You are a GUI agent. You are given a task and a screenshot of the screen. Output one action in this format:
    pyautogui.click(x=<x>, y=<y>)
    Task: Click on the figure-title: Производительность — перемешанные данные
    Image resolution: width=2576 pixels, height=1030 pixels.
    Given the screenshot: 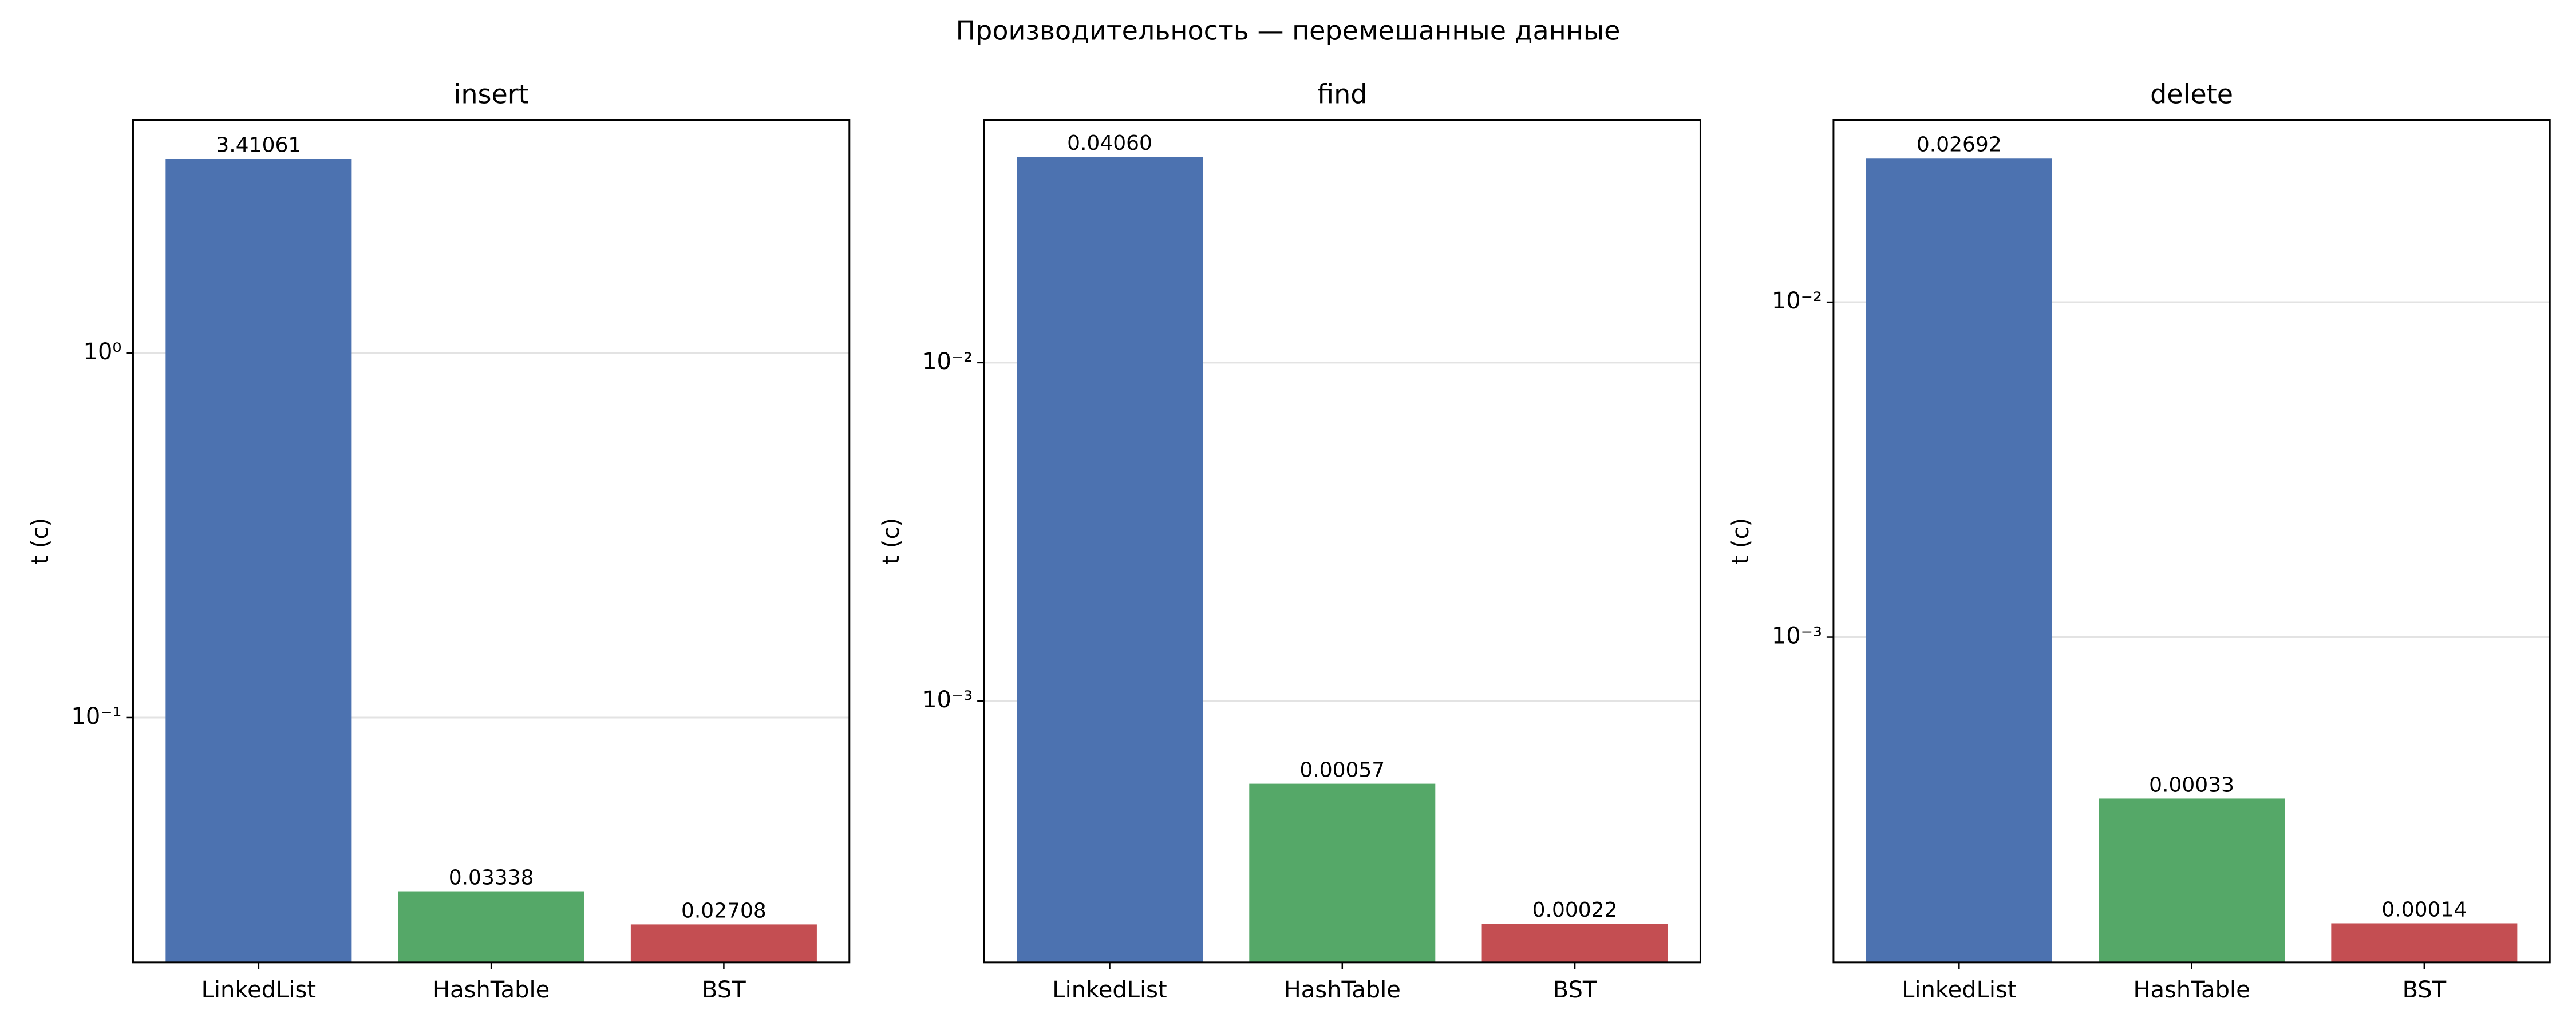 What is the action you would take?
    pyautogui.click(x=1288, y=30)
    